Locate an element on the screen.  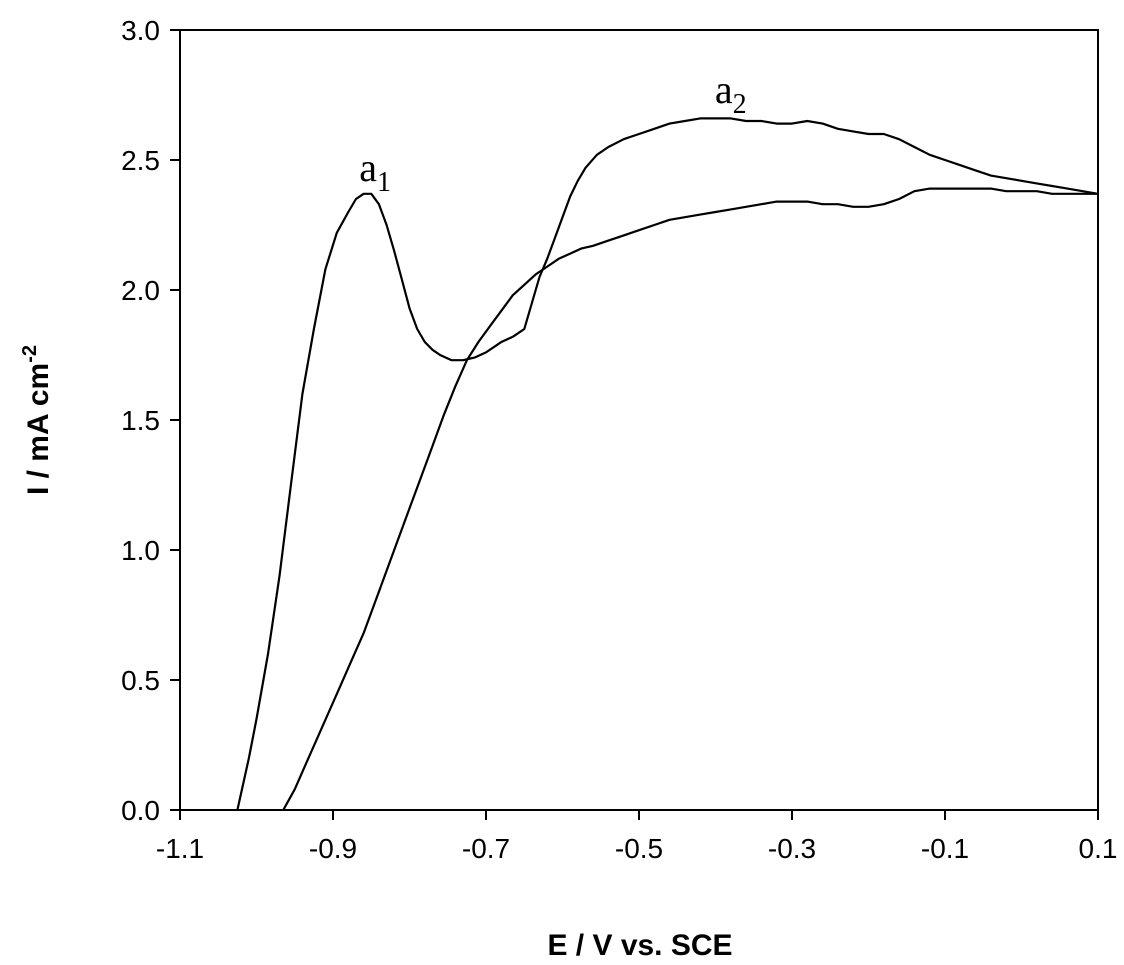
peak-label-2: a2 is located at coordinates (731, 93).